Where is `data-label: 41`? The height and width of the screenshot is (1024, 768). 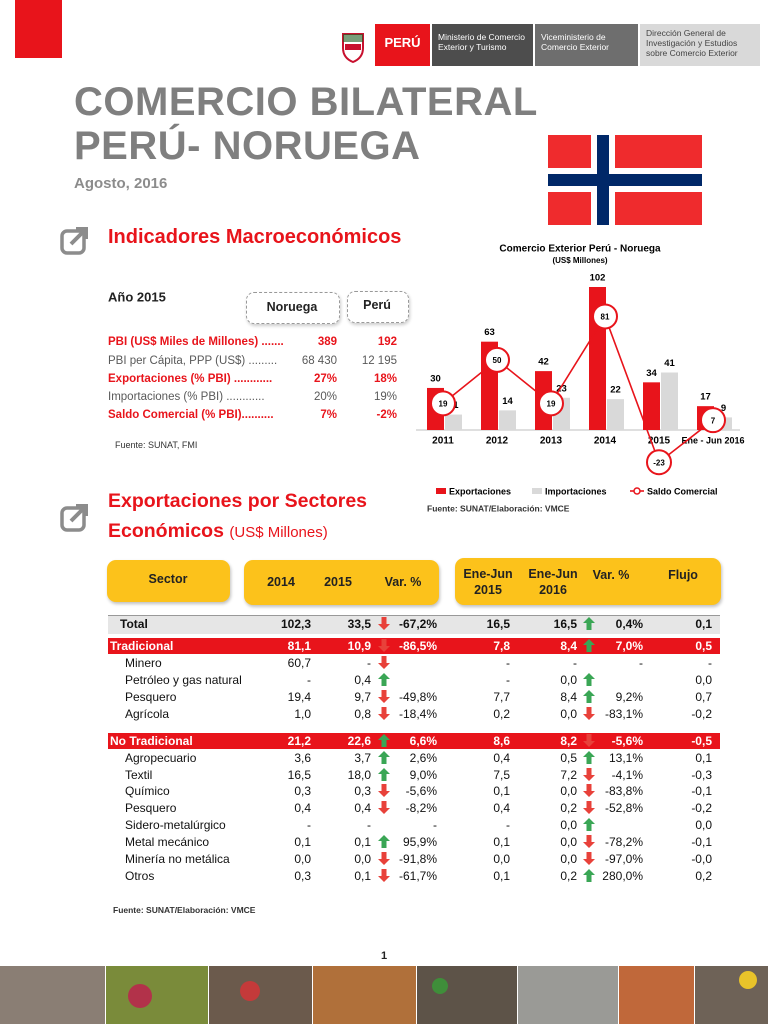
data-label: 41 is located at coordinates (669, 363).